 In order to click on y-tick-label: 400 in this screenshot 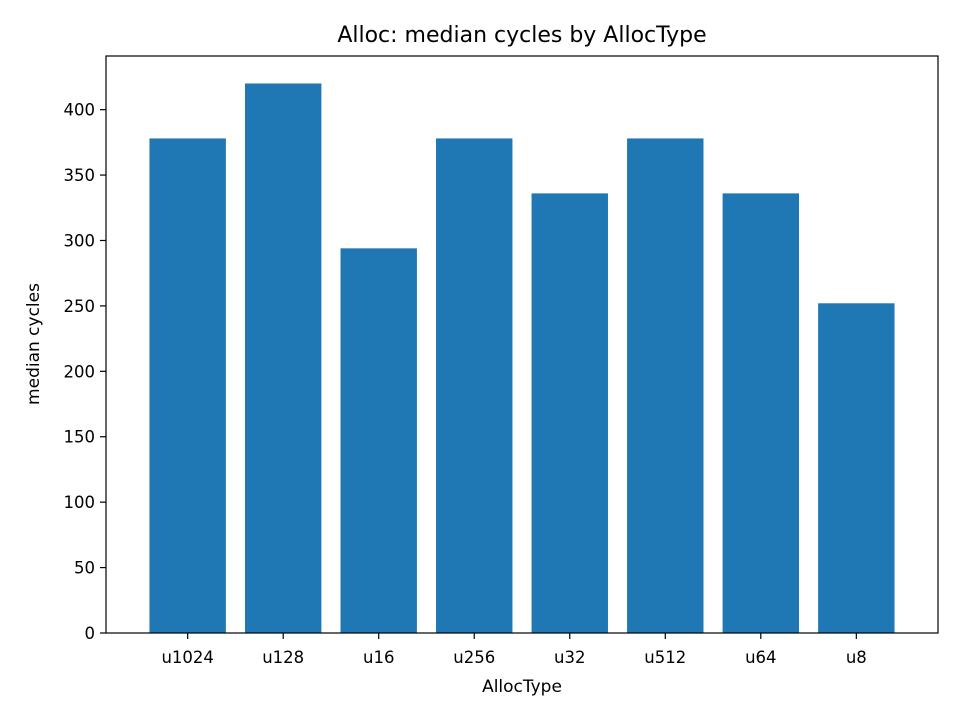, I will do `click(80, 110)`.